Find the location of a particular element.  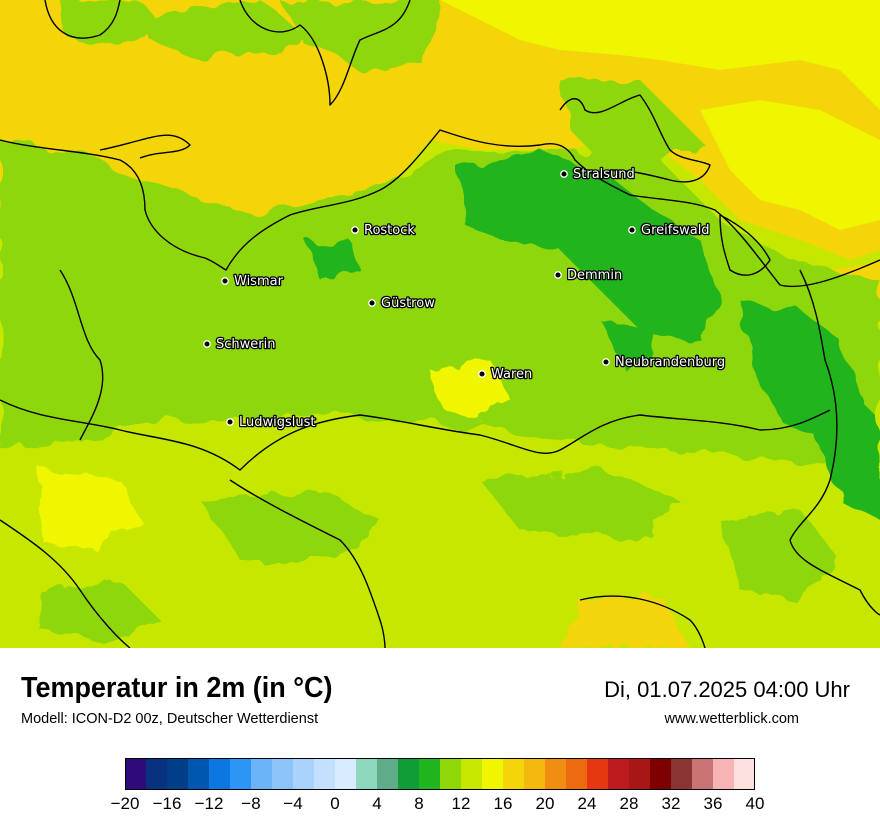

colorbar-tick-label: −4 is located at coordinates (293, 803).